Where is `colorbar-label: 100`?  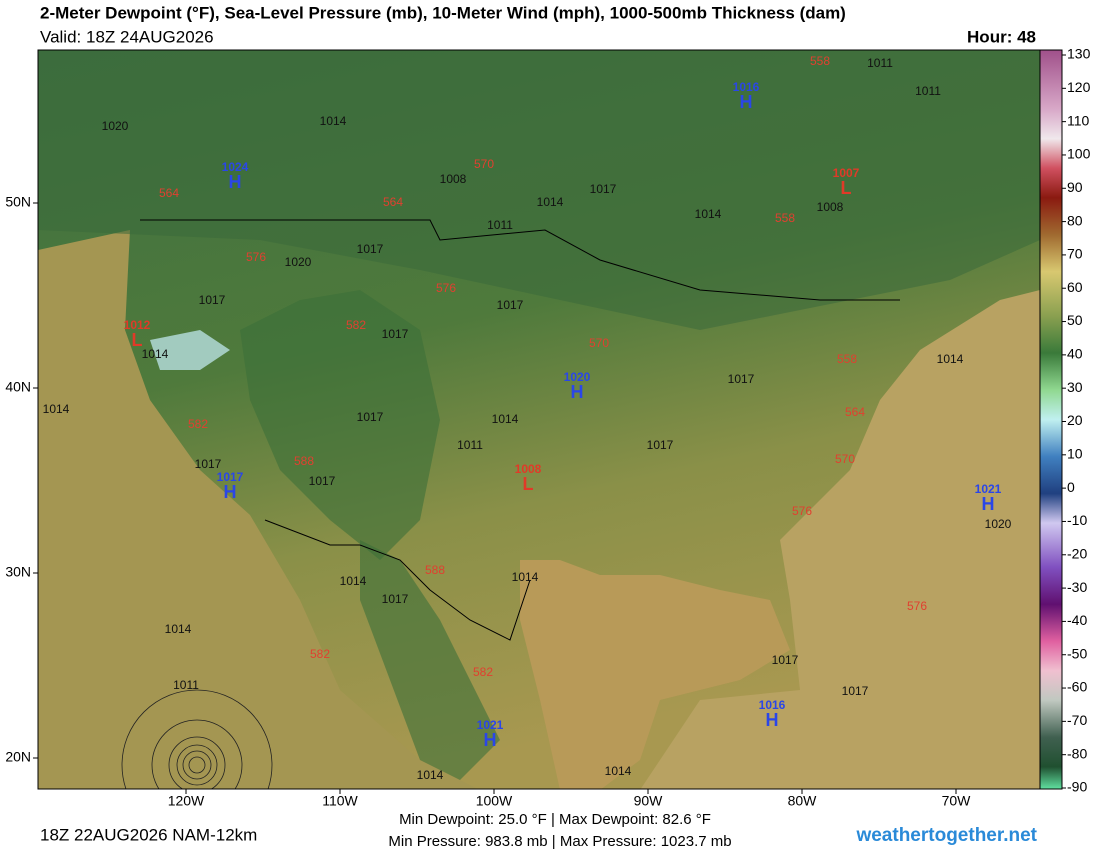 colorbar-label: 100 is located at coordinates (1079, 154).